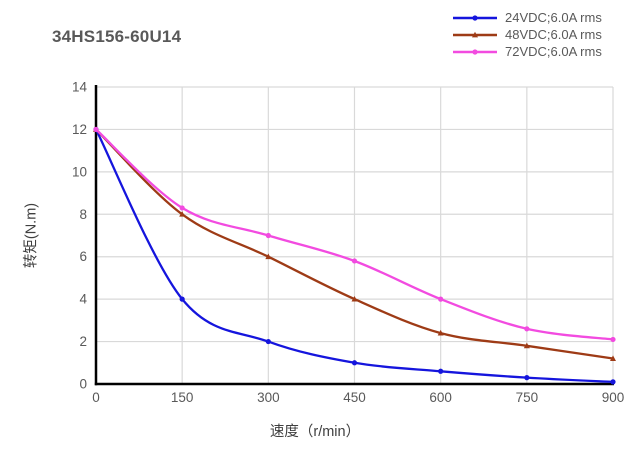 Image resolution: width=640 pixels, height=450 pixels. I want to click on series-marker-24vdc-6-0a-rms-x300, so click(268, 341).